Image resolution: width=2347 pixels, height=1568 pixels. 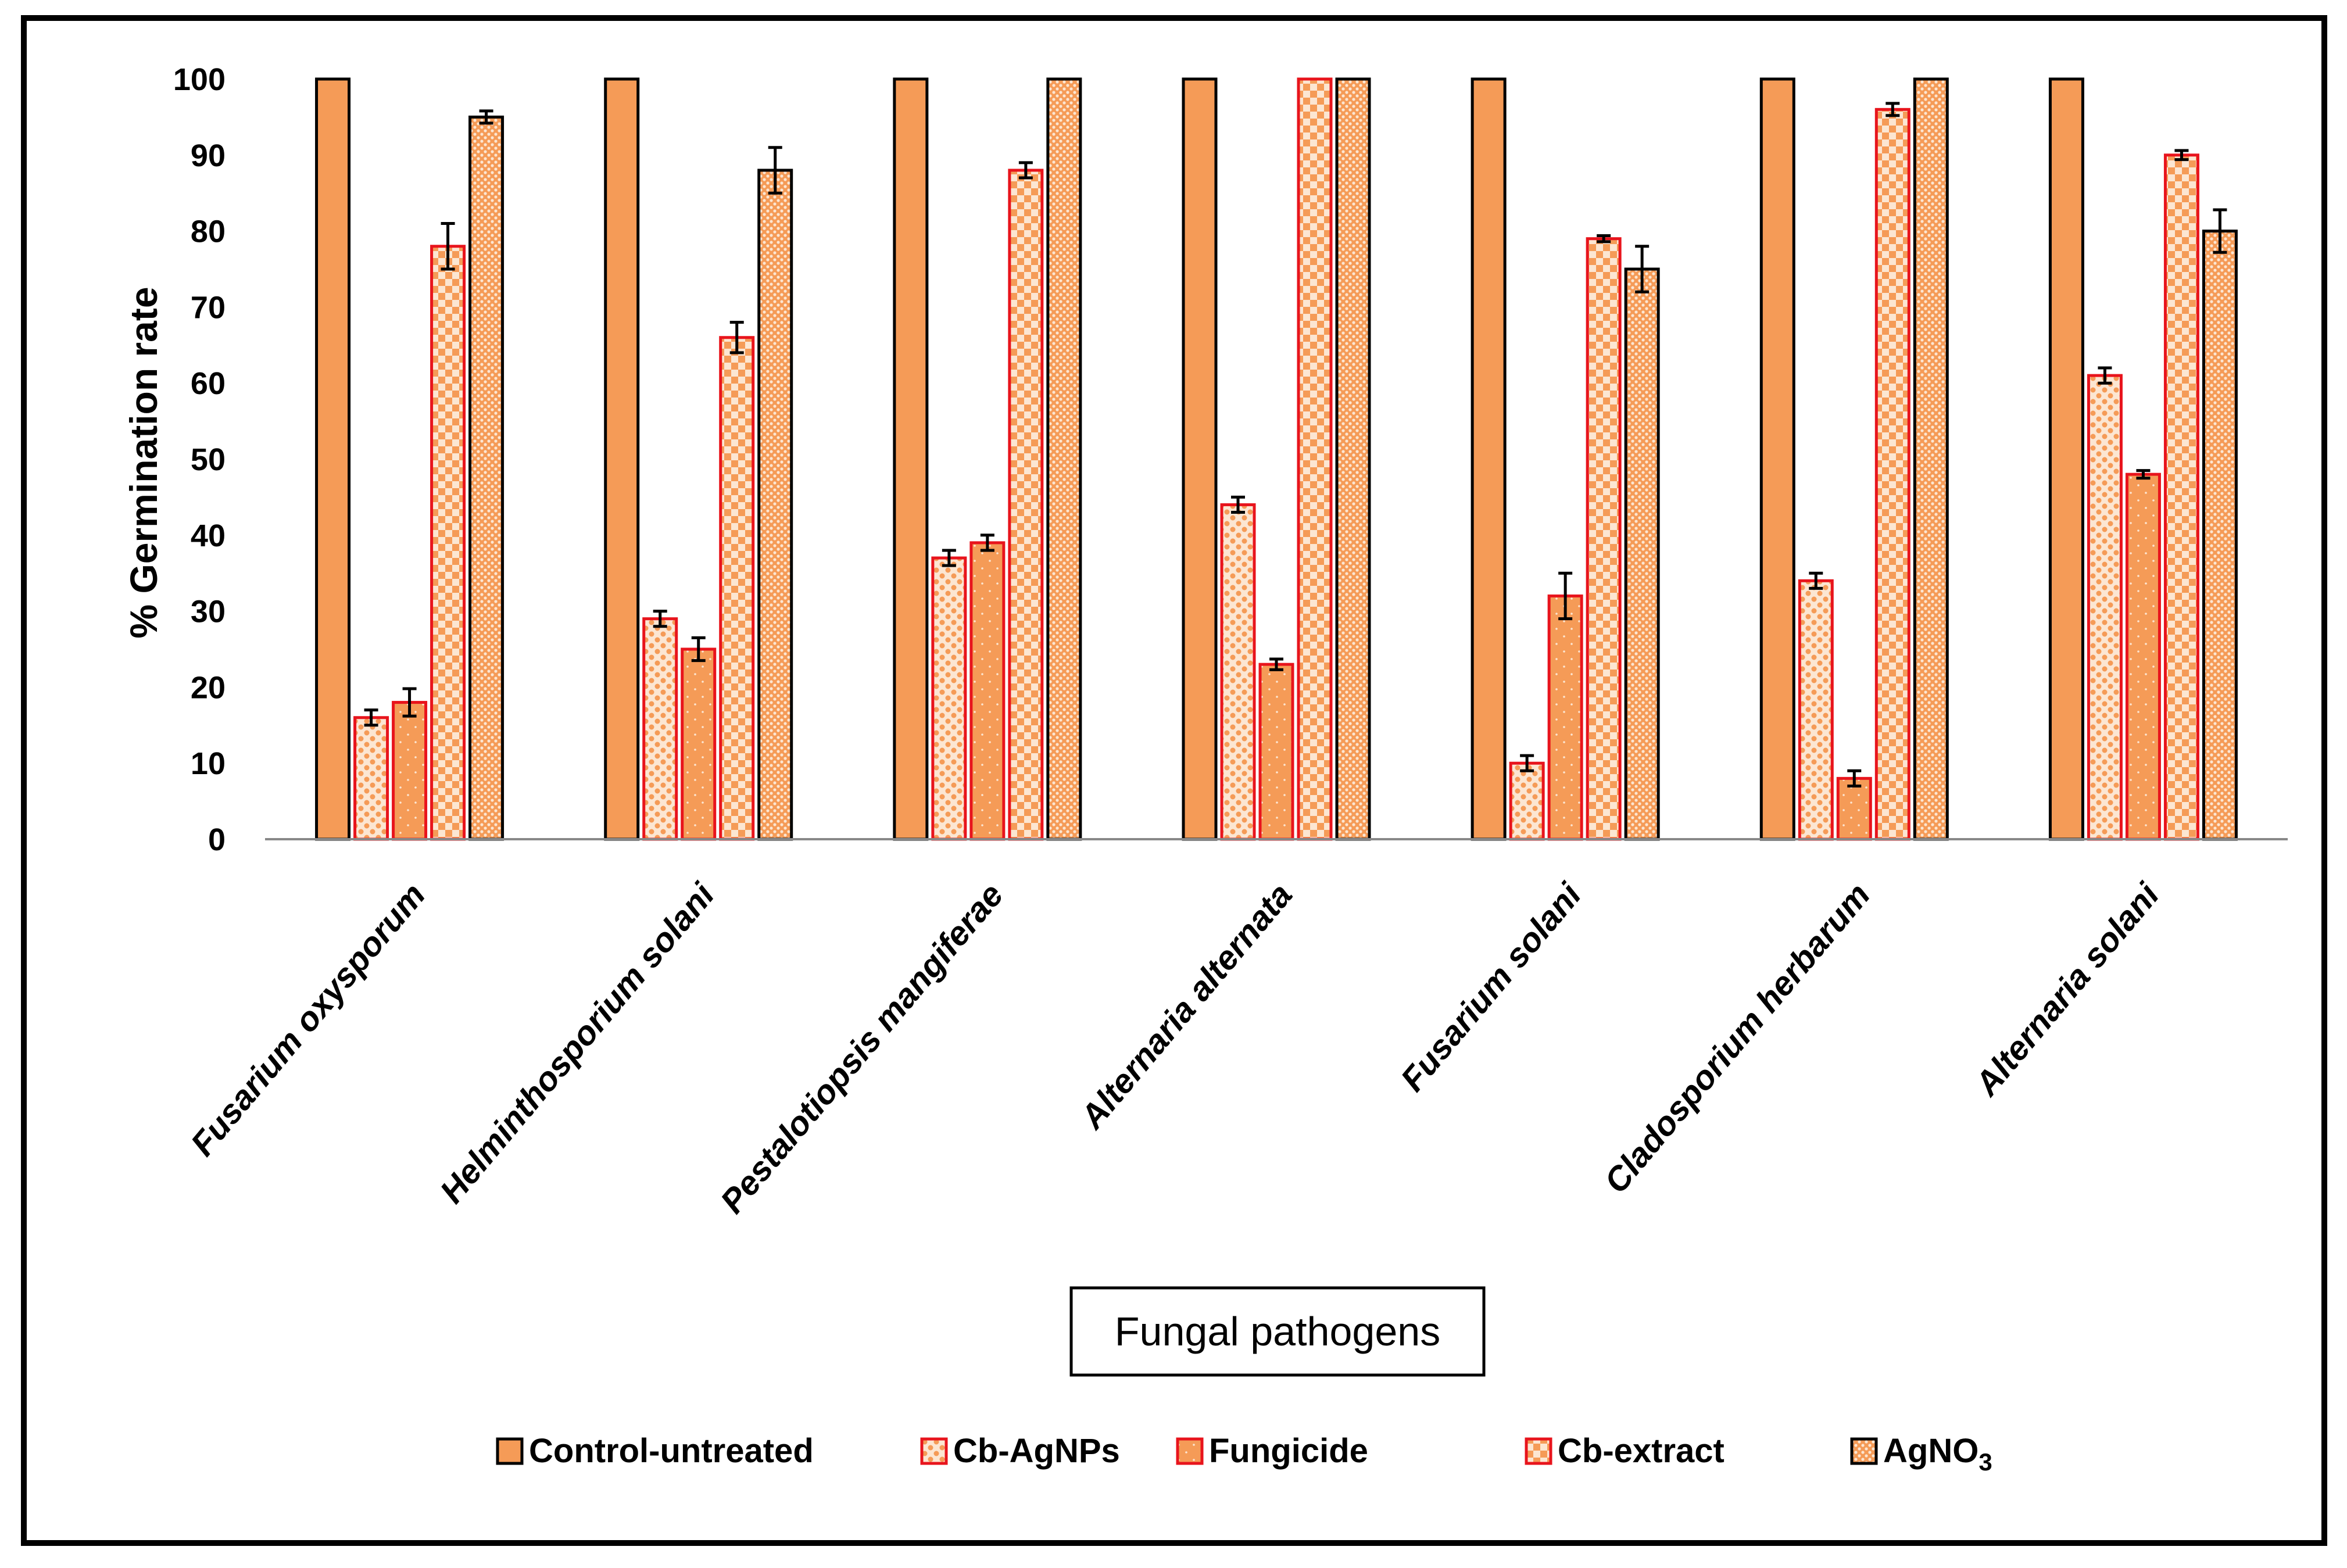 What do you see at coordinates (217, 839) in the screenshot?
I see `y-tick-label: 0` at bounding box center [217, 839].